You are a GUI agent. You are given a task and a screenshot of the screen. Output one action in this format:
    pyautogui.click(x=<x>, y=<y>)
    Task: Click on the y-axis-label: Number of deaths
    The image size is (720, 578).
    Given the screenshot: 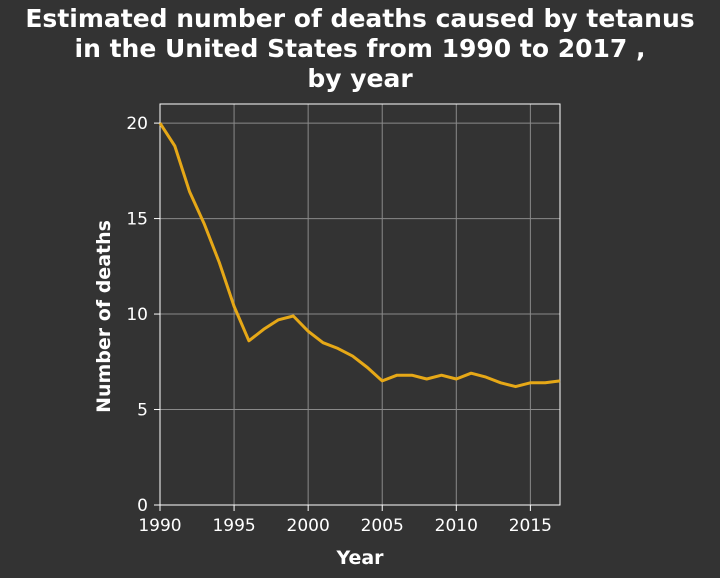 What is the action you would take?
    pyautogui.click(x=104, y=316)
    